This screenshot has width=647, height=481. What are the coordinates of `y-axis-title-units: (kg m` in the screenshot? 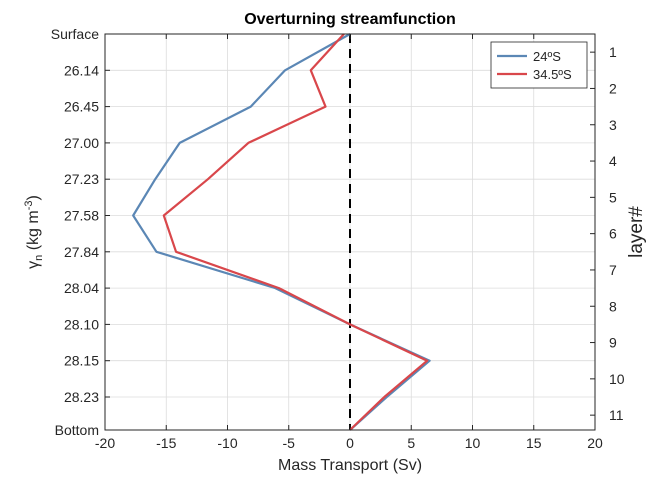 It's located at (33, 232).